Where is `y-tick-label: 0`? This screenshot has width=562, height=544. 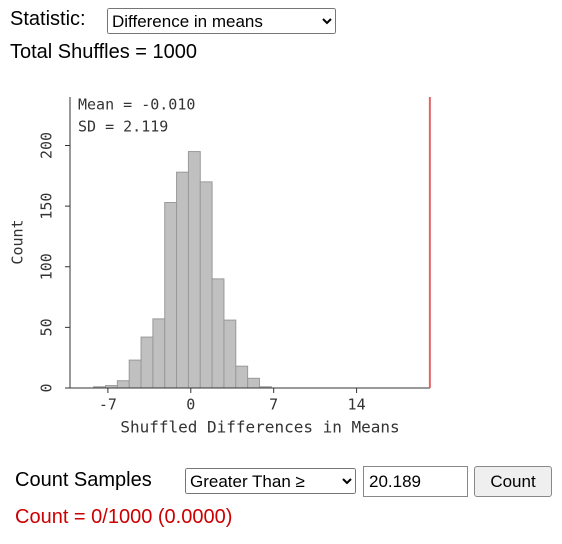 y-tick-label: 0 is located at coordinates (47, 387).